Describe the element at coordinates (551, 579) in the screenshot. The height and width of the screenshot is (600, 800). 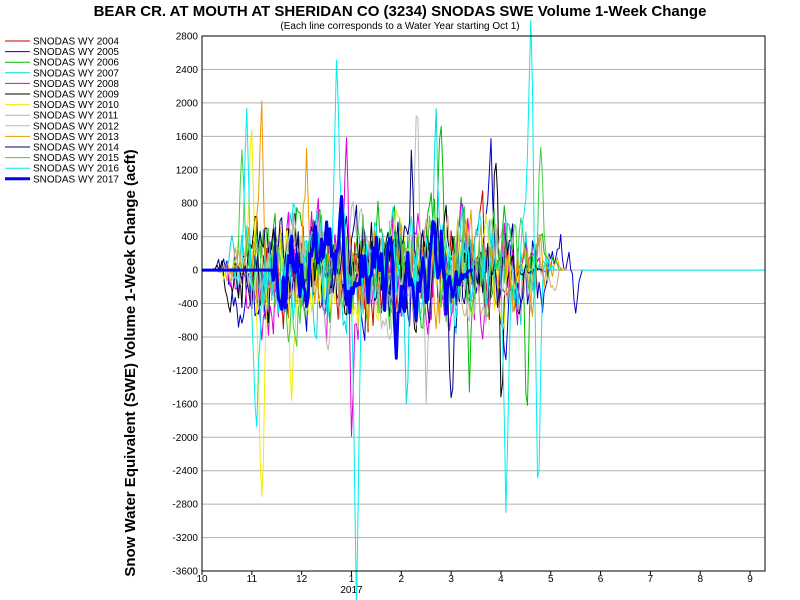
I see `x-tick-label: 5` at that location.